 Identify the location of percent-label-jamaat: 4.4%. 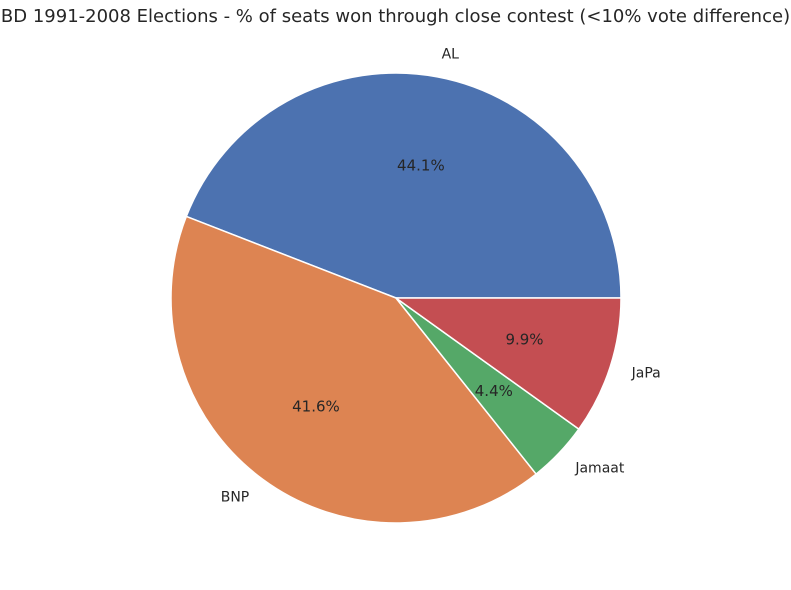
(494, 391).